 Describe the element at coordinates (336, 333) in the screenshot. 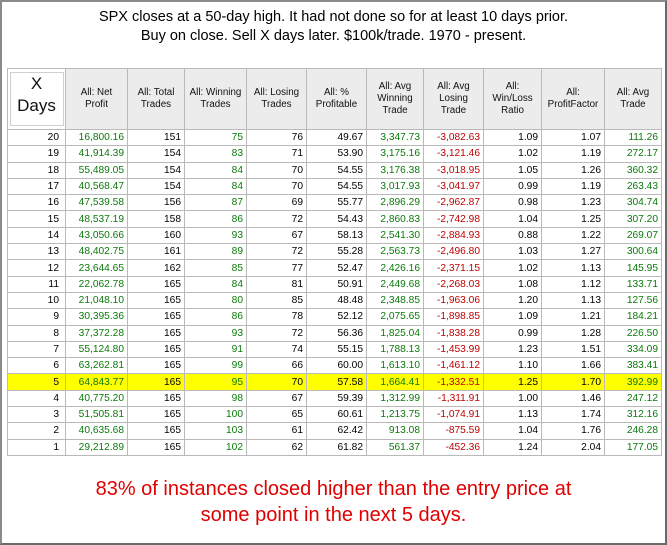

I see `cell-pct-profitable: 56.36` at that location.